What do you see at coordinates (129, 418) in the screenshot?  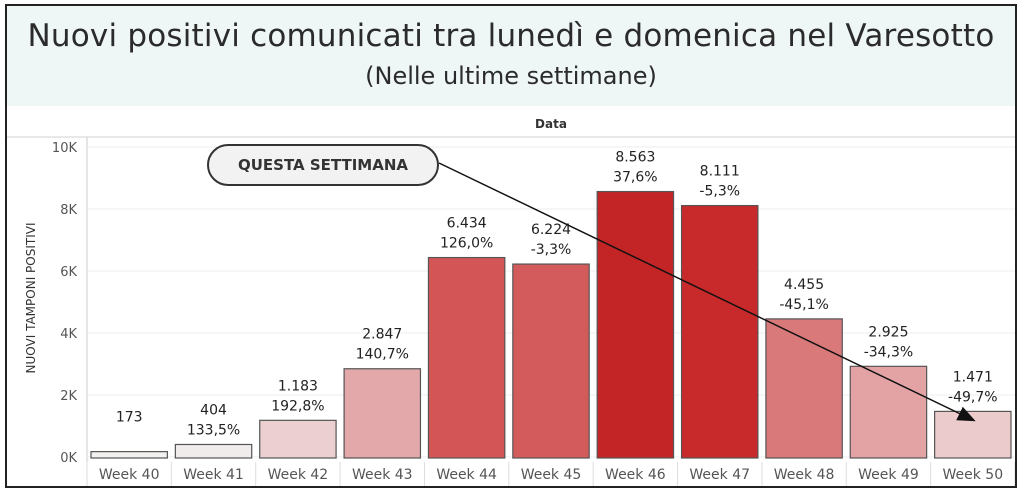 I see `bar-value-label: 173` at bounding box center [129, 418].